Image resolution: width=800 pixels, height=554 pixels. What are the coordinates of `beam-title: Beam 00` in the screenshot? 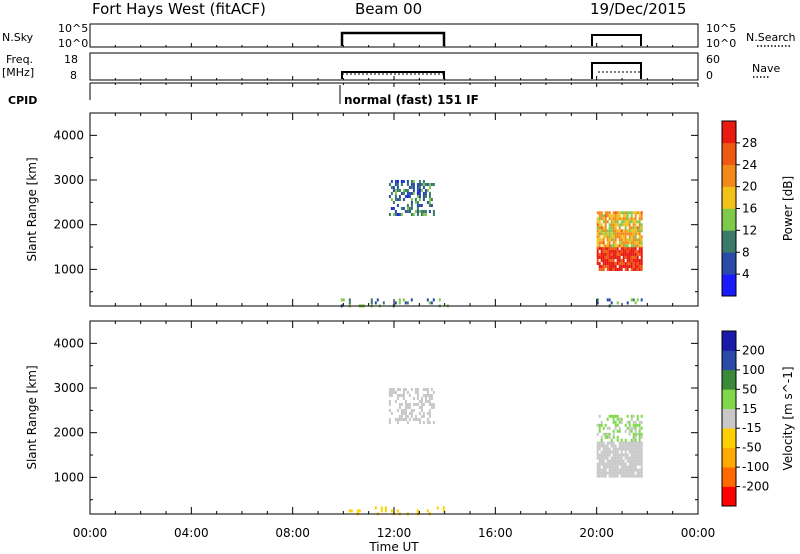 It's located at (389, 9).